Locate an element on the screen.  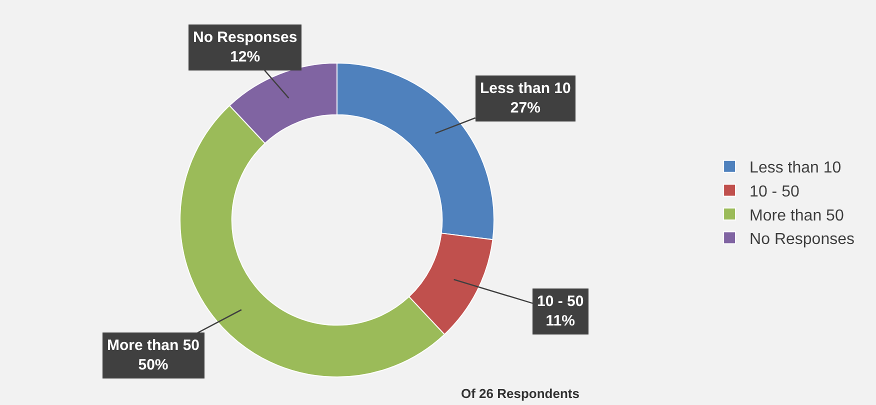
data-label: 50% is located at coordinates (153, 365).